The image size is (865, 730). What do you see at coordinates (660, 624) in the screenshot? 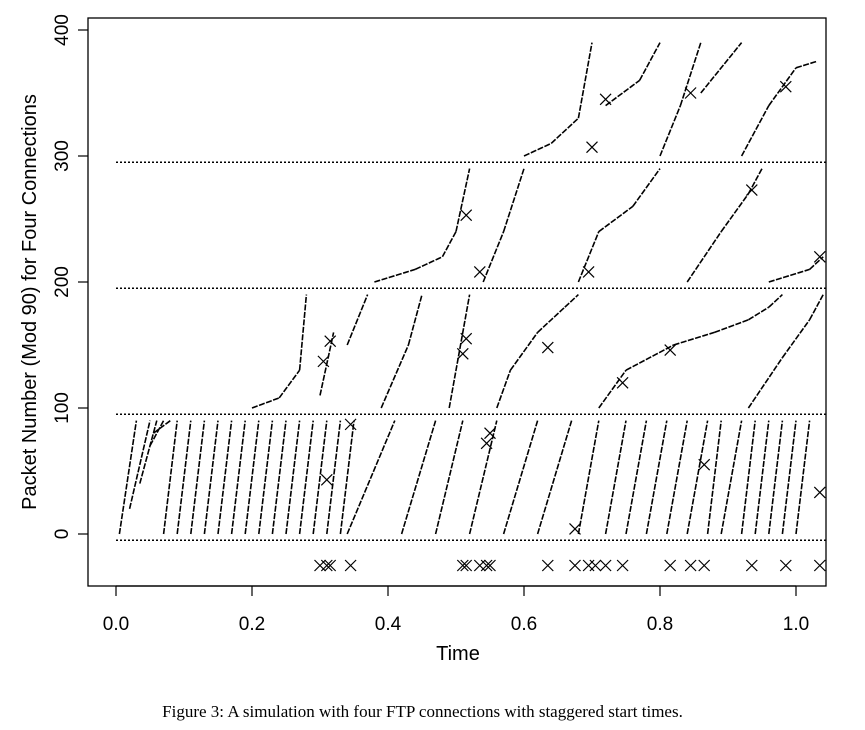
I see `x-tick-label: 0.8` at bounding box center [660, 624].